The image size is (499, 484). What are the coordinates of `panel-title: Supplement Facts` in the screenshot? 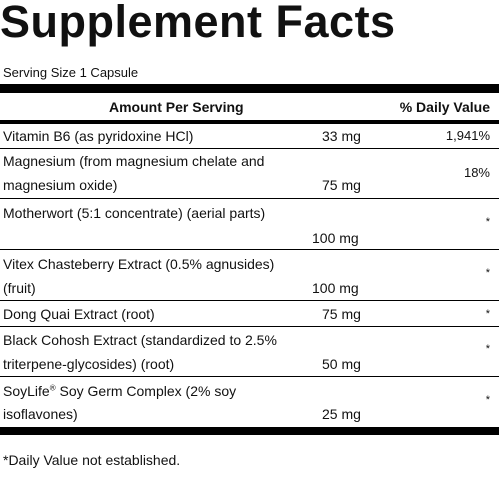 It's located at (198, 23).